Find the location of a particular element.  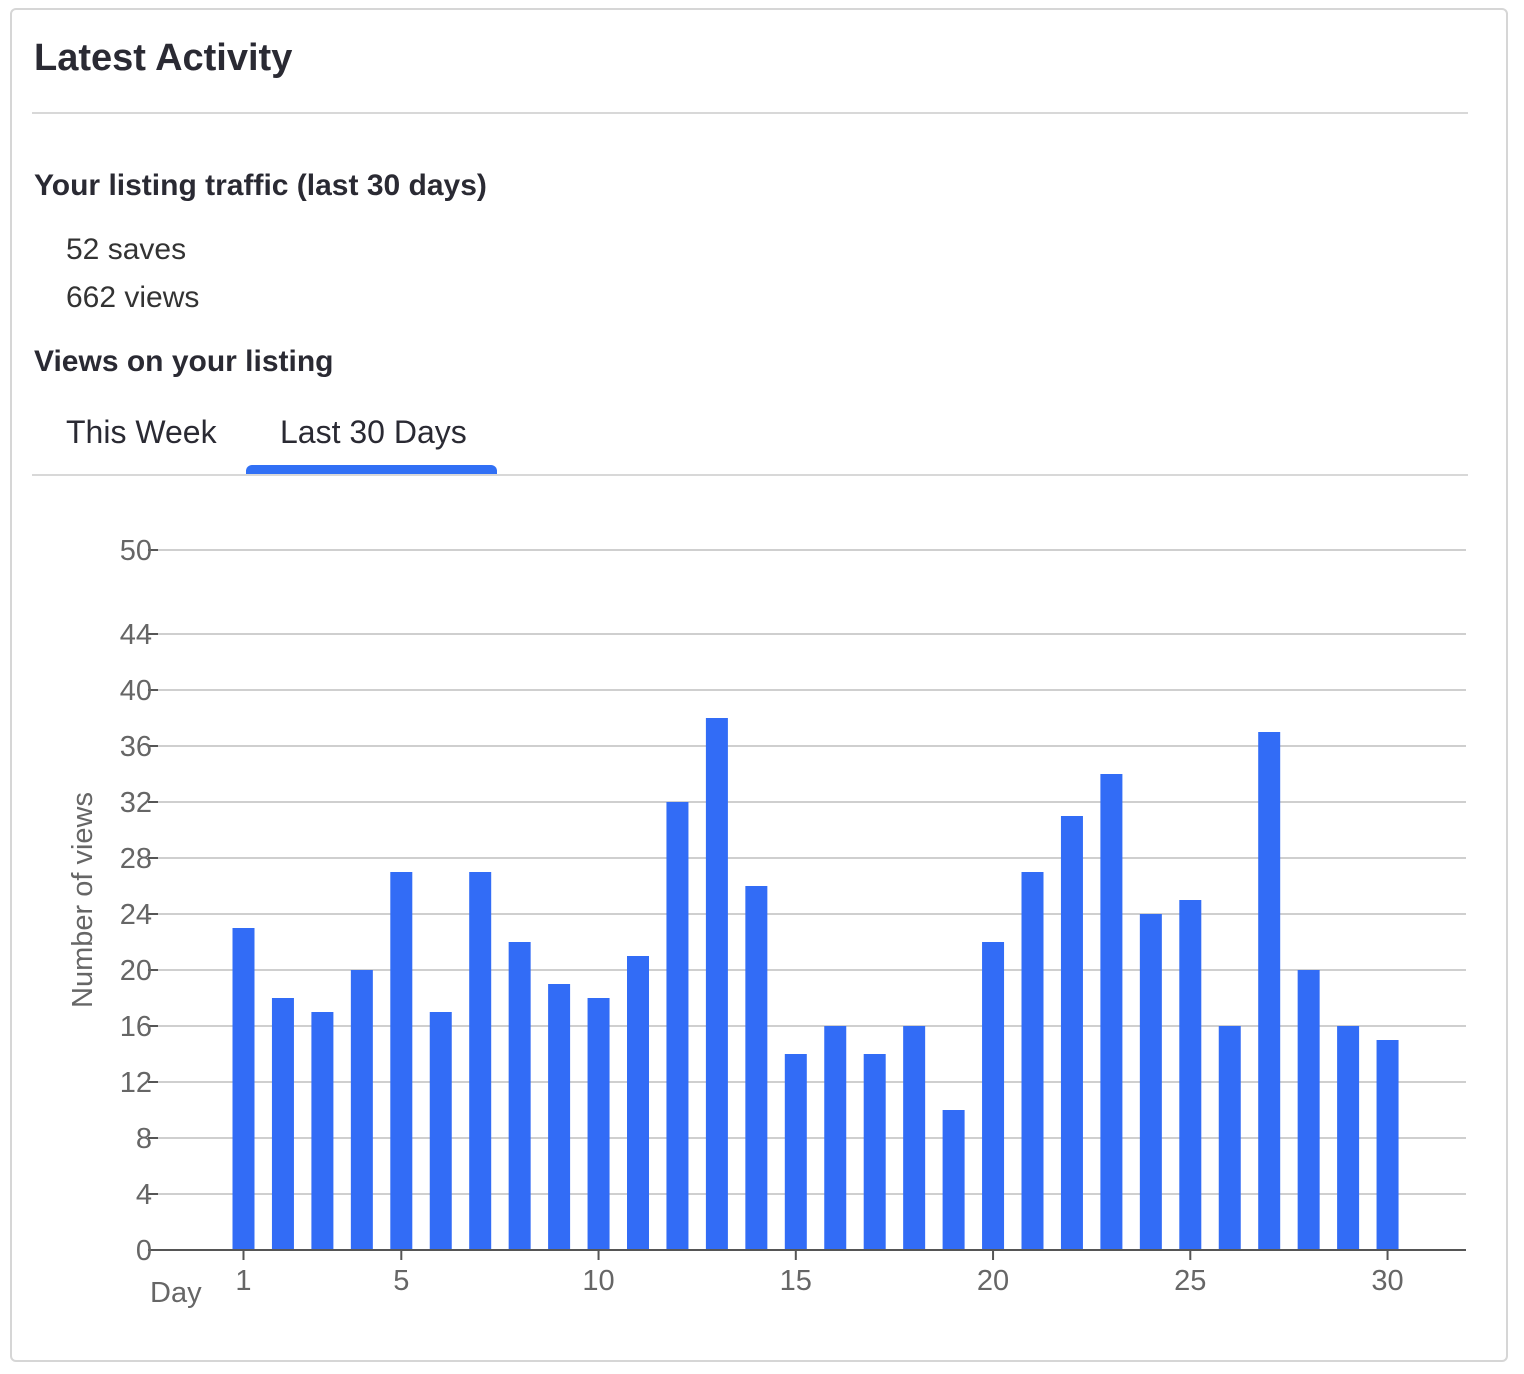

y-tick-label: 16 is located at coordinates (136, 1027).